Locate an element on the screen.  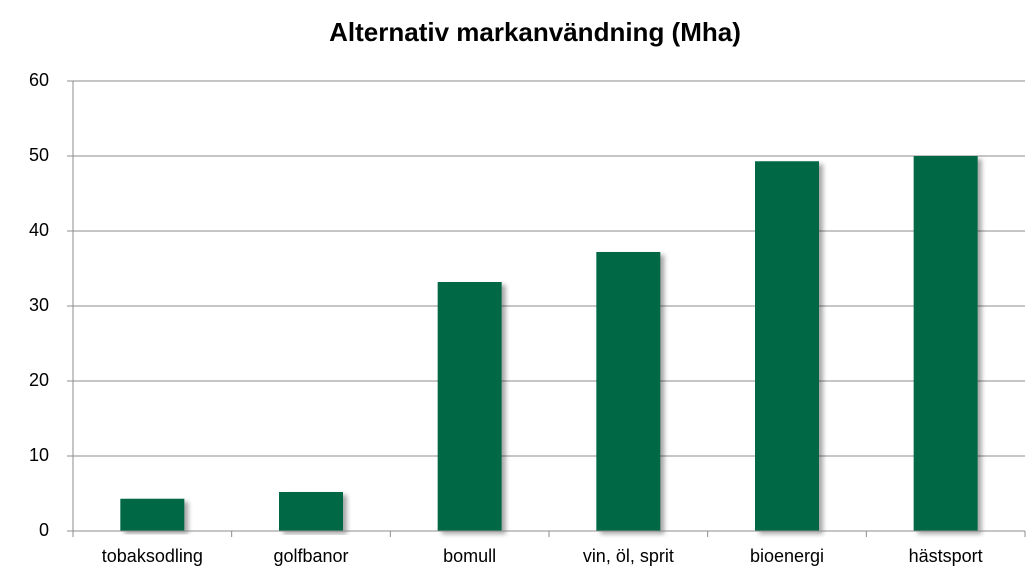
y-tick-label: 20 is located at coordinates (39, 380).